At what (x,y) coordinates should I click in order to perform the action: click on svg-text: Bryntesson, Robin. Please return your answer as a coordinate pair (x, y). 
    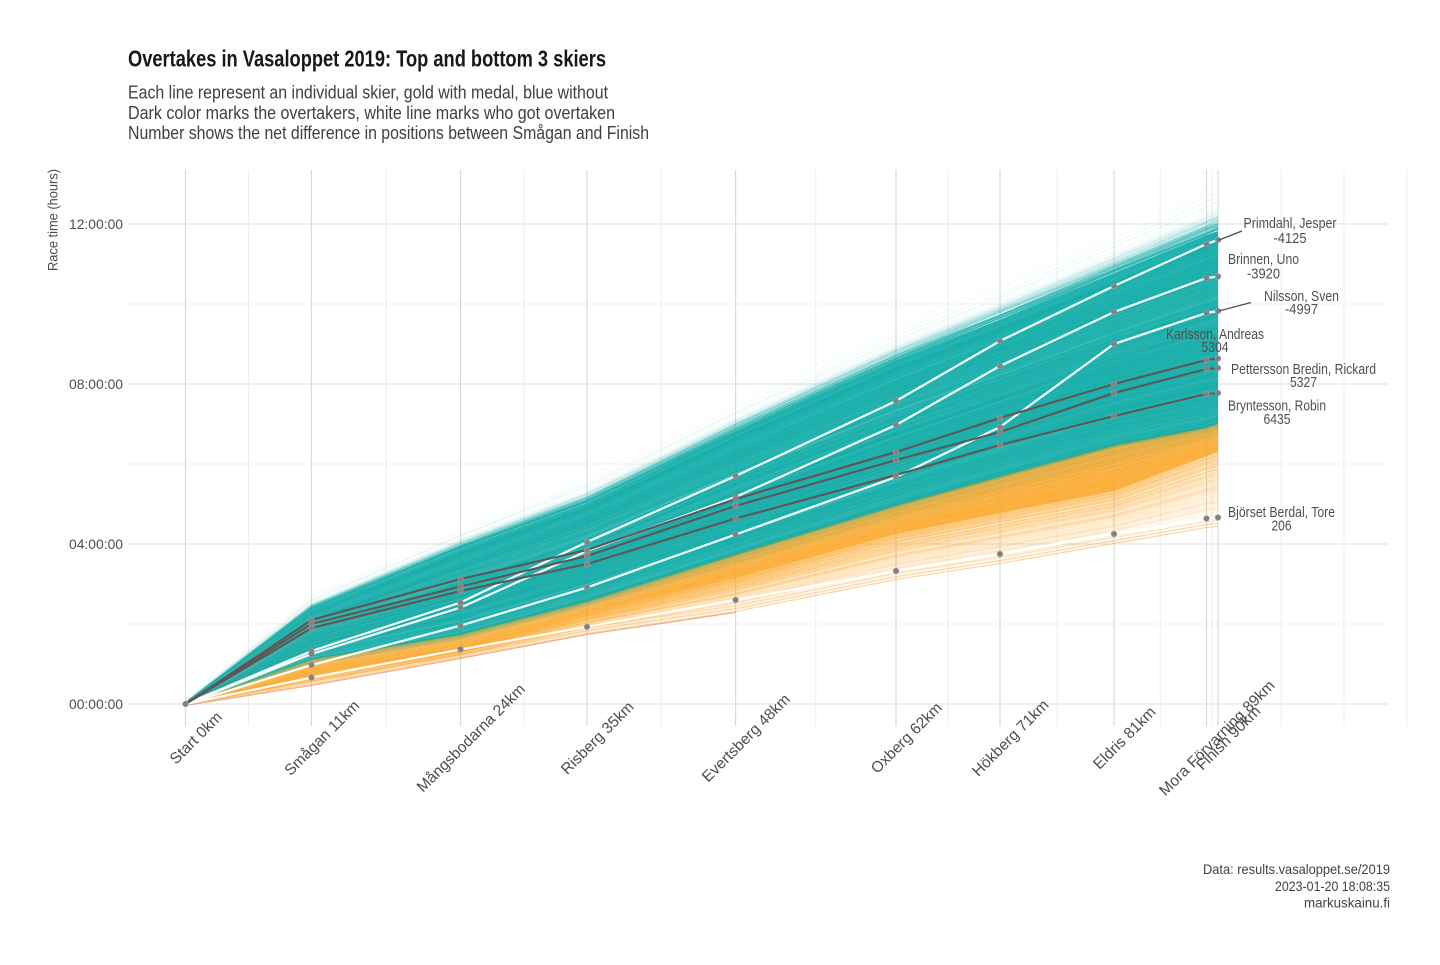
    Looking at the image, I should click on (1277, 406).